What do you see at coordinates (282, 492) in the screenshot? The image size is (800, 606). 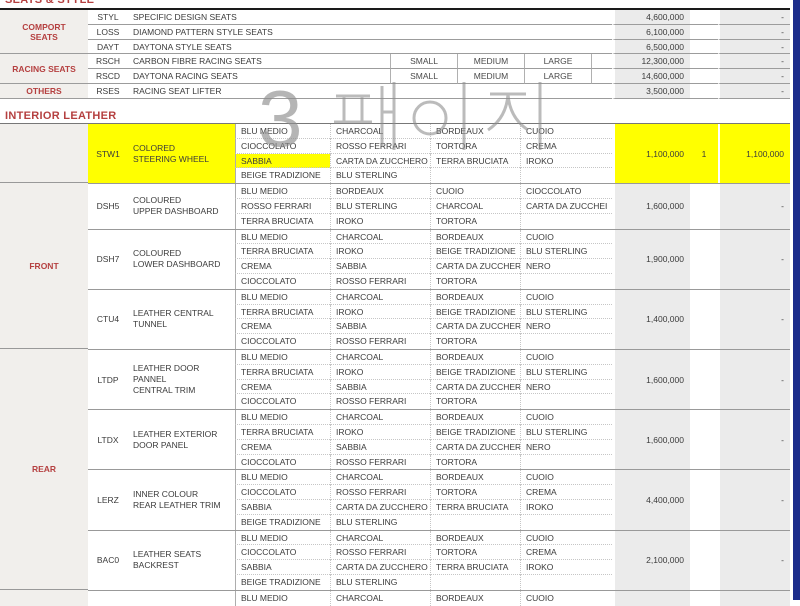 I see `color-cell: CIOCCOLATO` at bounding box center [282, 492].